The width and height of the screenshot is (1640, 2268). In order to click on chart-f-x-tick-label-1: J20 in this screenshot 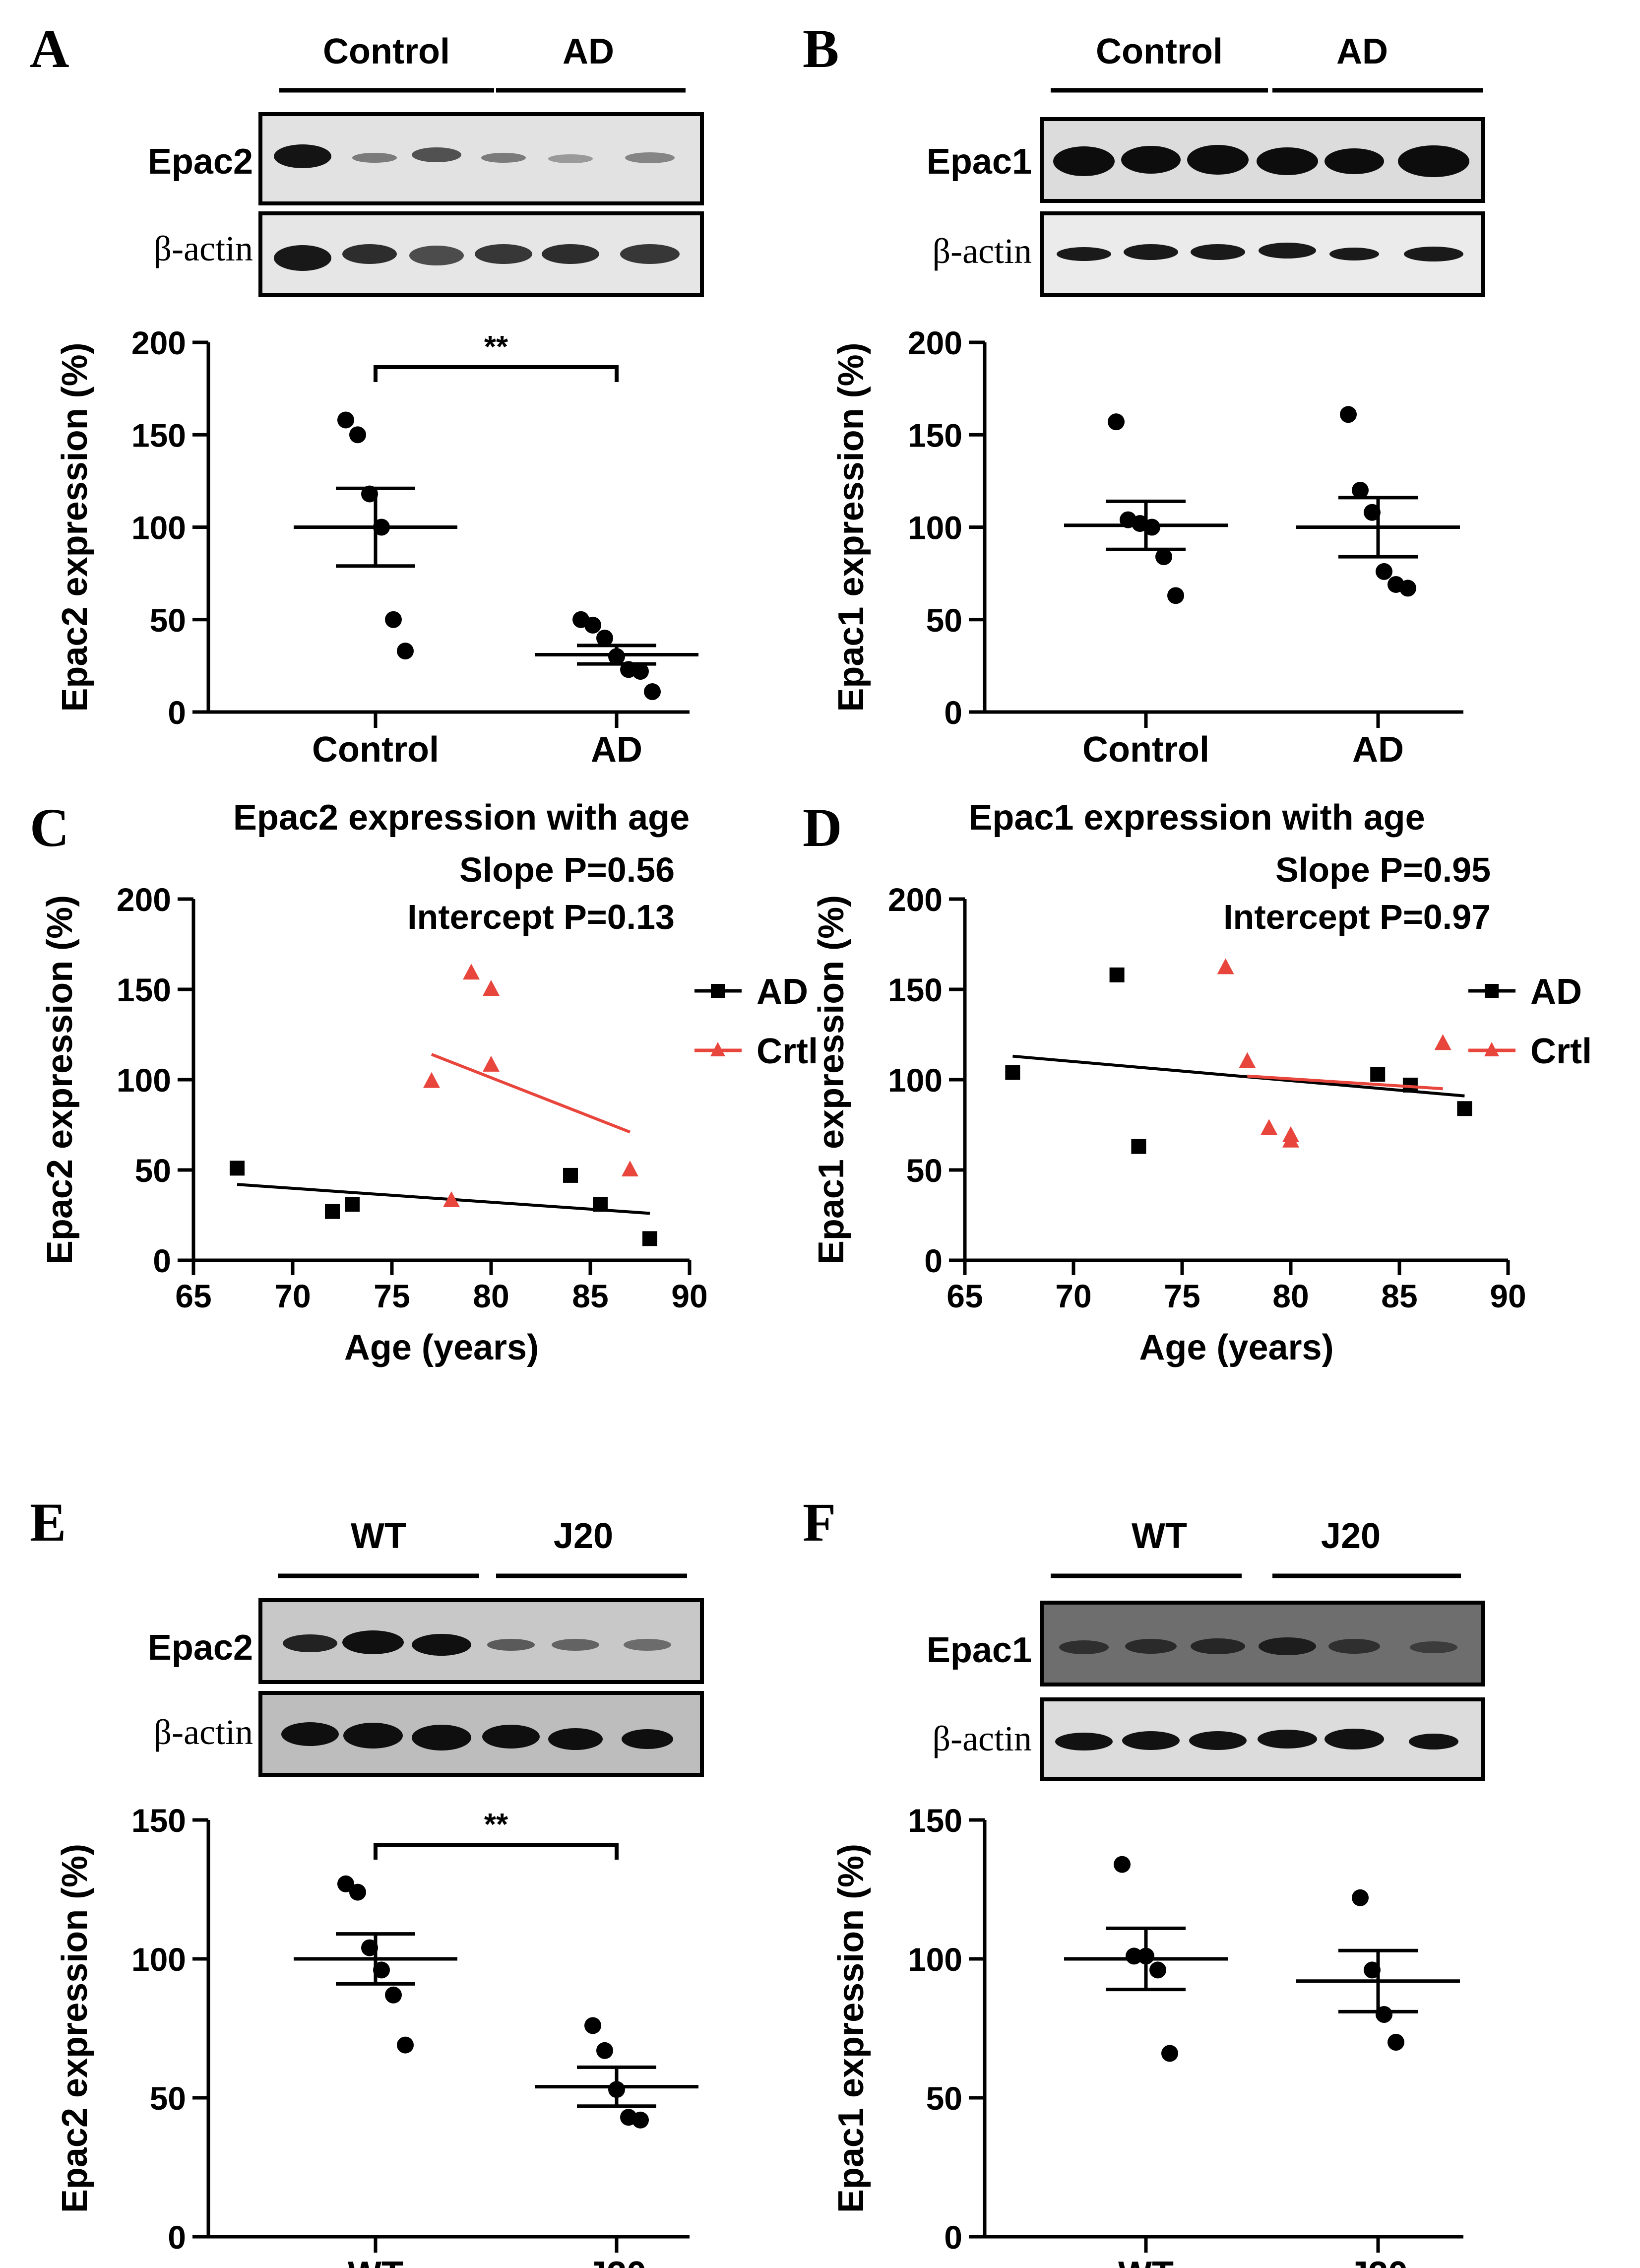, I will do `click(1378, 2261)`.